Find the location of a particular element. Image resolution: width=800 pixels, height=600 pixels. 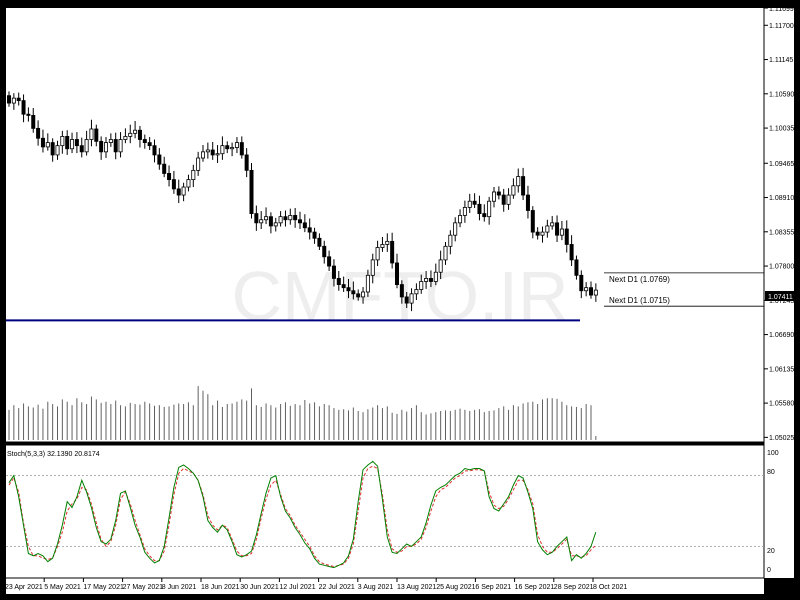

stoch-signal-line is located at coordinates (302, 516).